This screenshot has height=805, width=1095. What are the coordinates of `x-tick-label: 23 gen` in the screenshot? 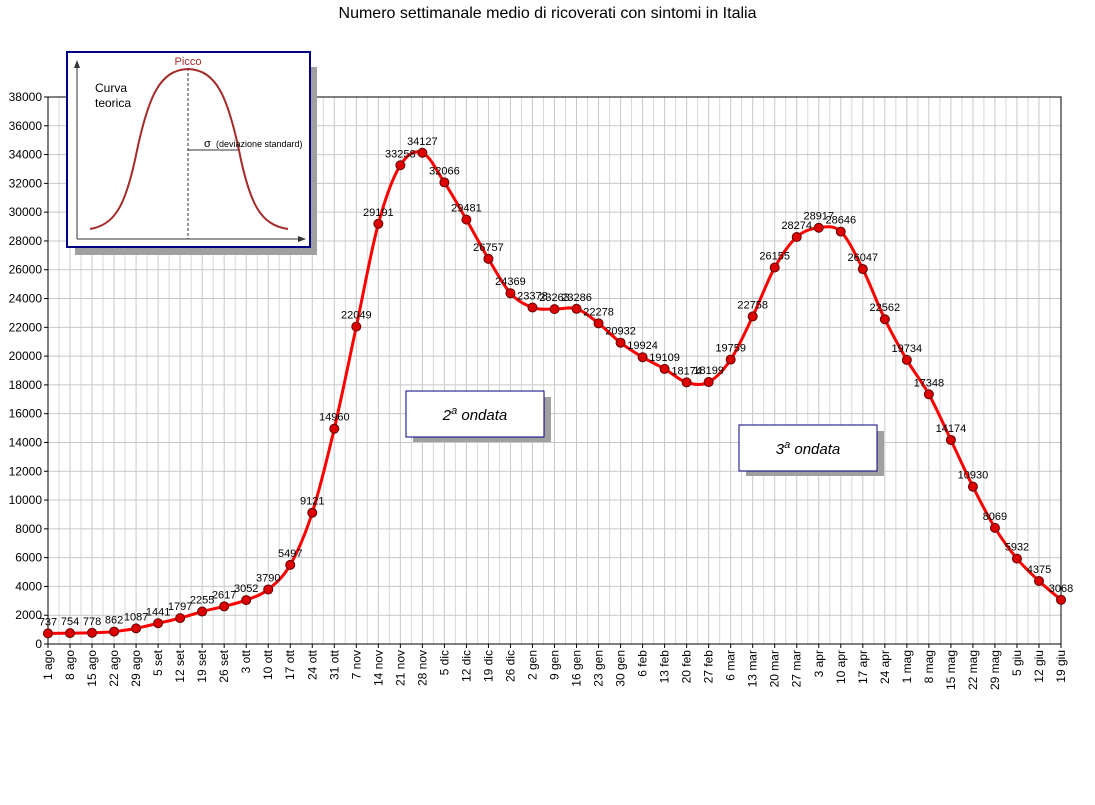 It's located at (599, 668).